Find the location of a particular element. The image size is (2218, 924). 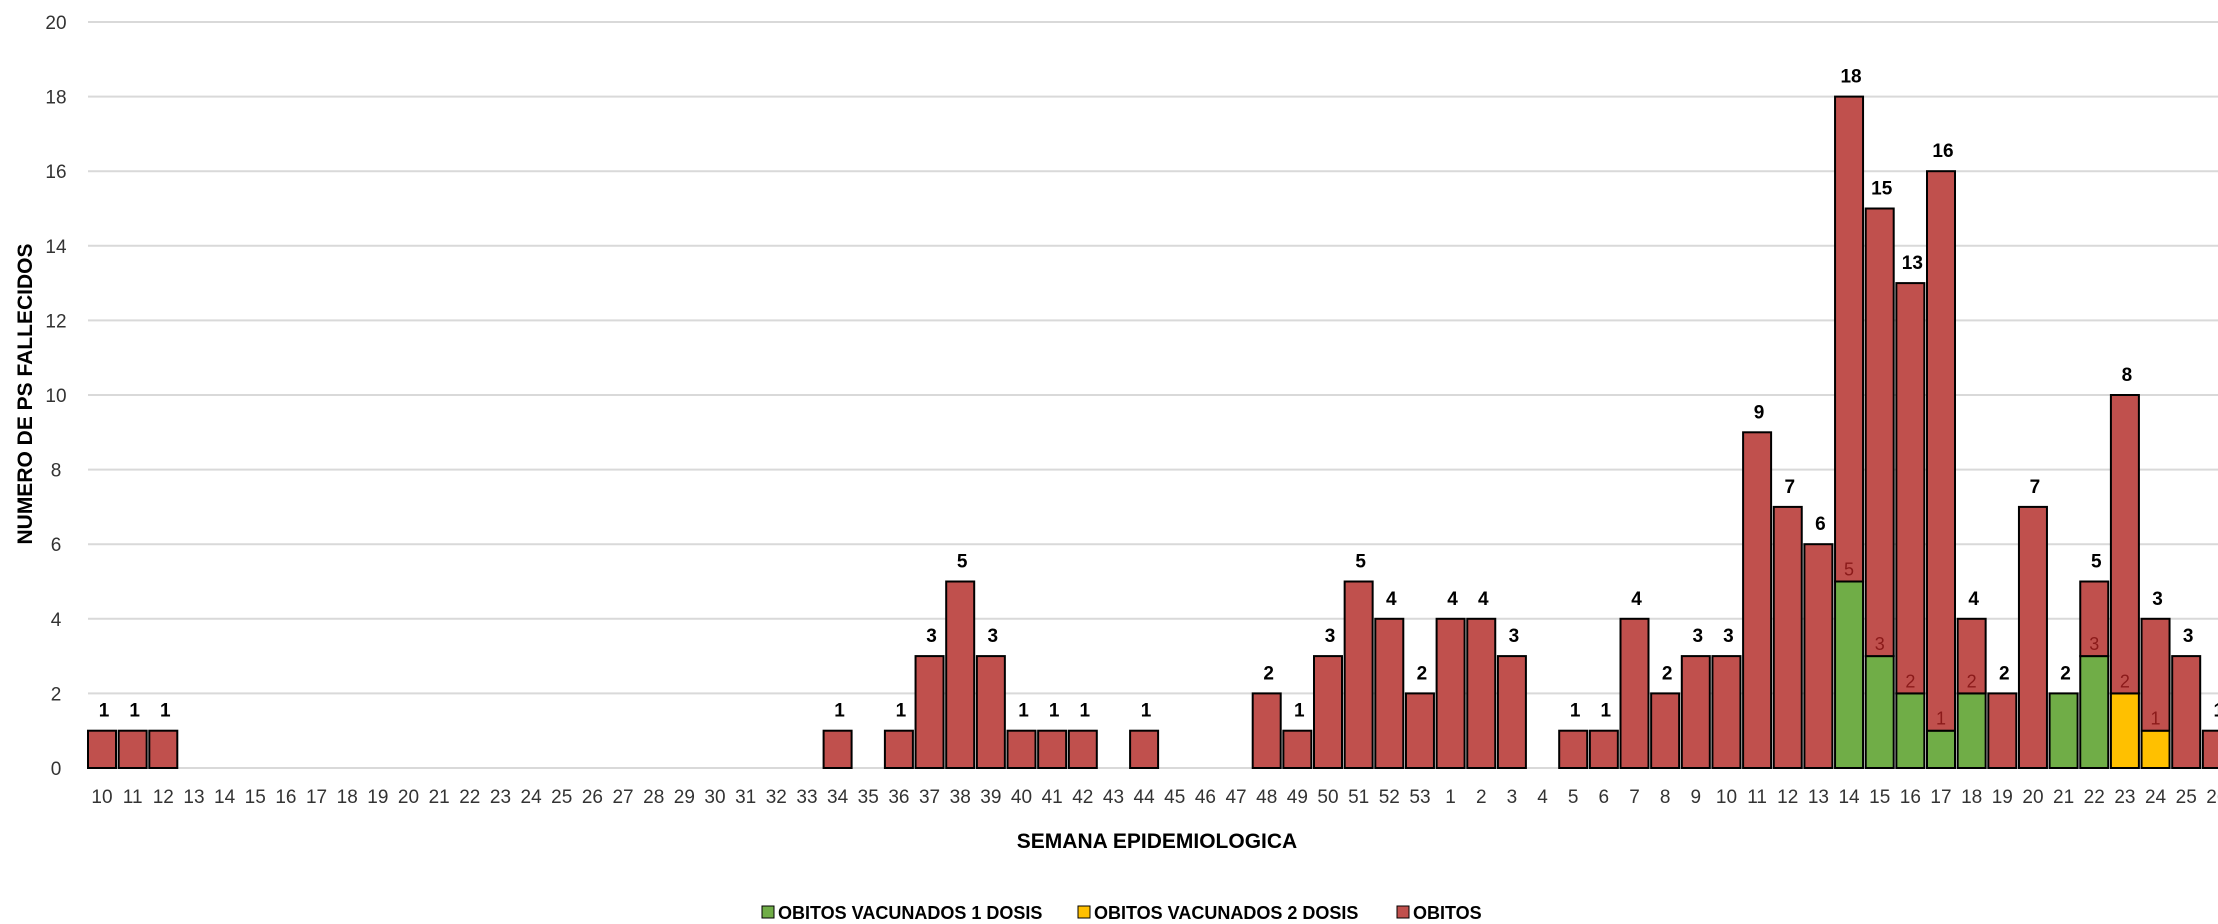

data-label: 7 is located at coordinates (1789, 487).